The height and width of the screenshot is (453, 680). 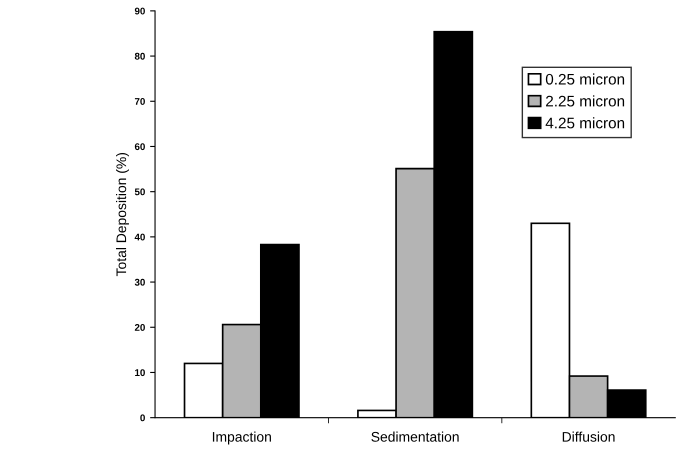 What do you see at coordinates (415, 437) in the screenshot?
I see `x-tick-label: Sedimentation` at bounding box center [415, 437].